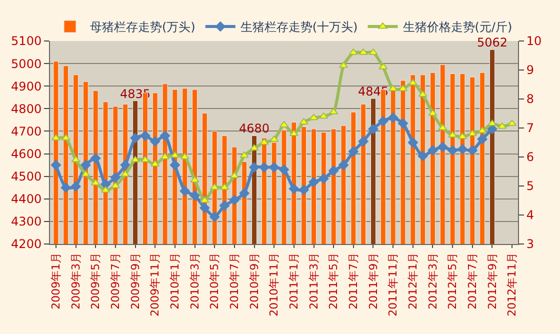 The image size is (560, 334). I want to click on y-tick-label: 5100, so click(26, 41).